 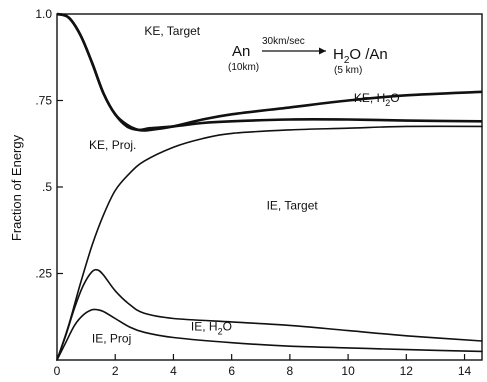 What do you see at coordinates (348, 371) in the screenshot?
I see `x-tick-label: 10` at bounding box center [348, 371].